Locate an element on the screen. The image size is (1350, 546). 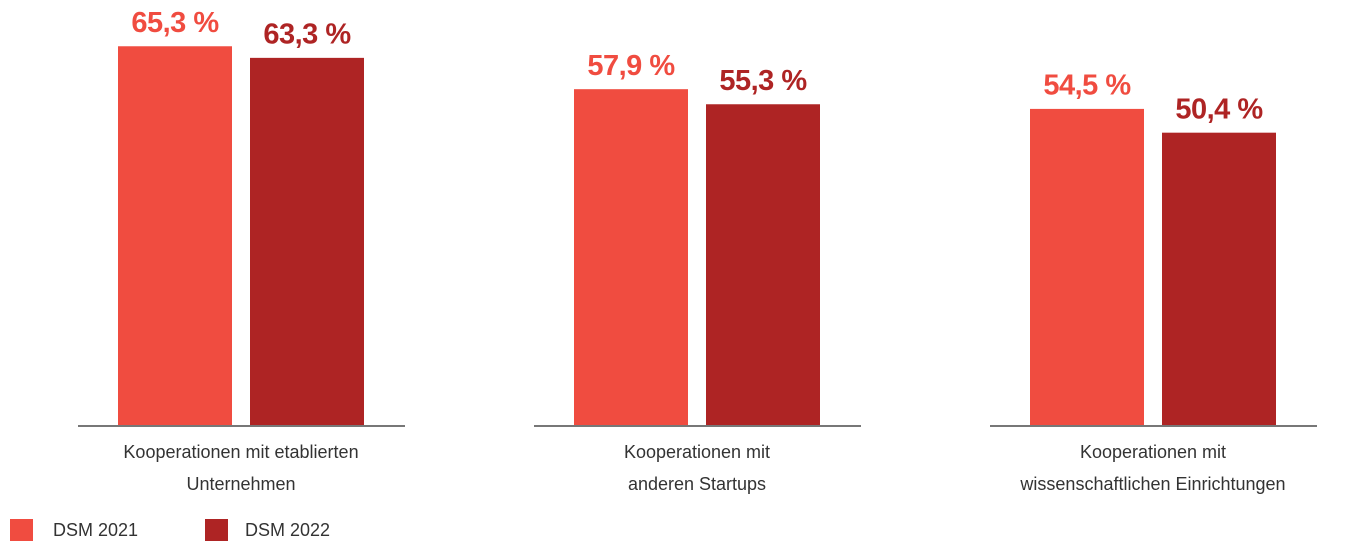
x-tick-label: Unternehmen is located at coordinates (240, 484).